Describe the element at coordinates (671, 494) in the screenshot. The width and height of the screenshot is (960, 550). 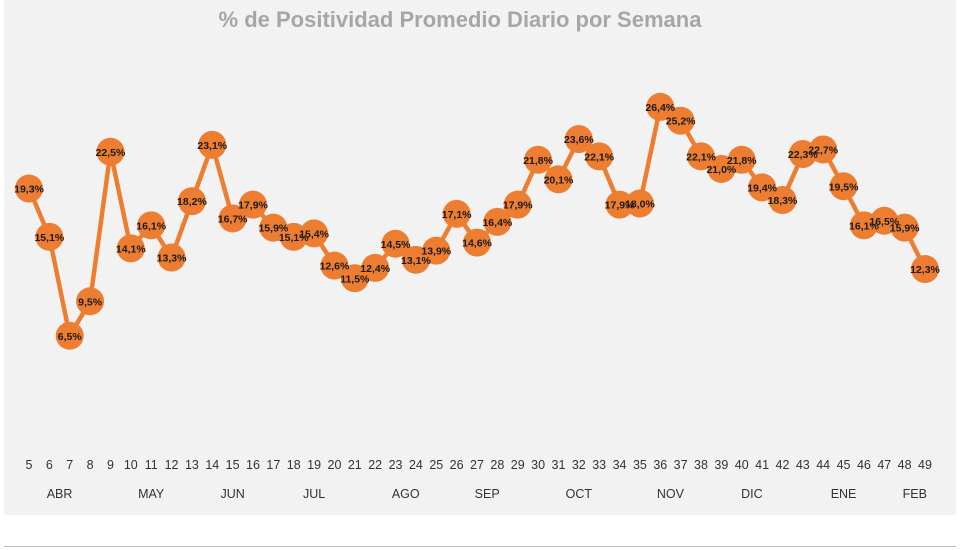
I see `month-label: NOV` at that location.